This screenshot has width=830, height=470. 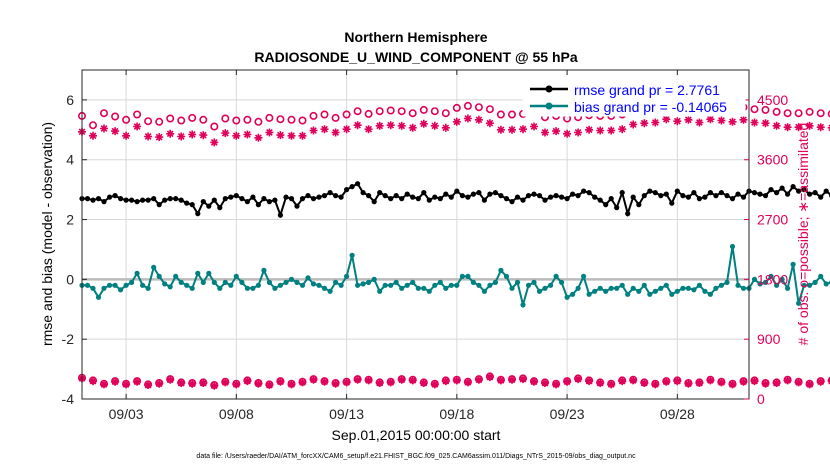 What do you see at coordinates (647, 90) in the screenshot?
I see `legend-rmse-label: rmse grand pr = 2.7761` at bounding box center [647, 90].